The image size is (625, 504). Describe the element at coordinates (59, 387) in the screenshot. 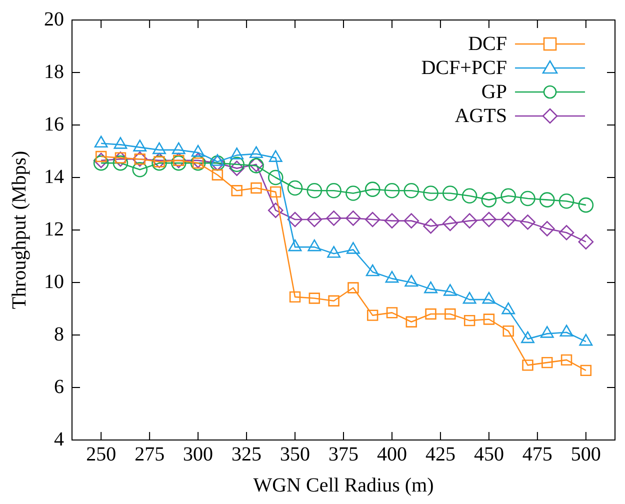

I see `y-tick-label: 6` at that location.